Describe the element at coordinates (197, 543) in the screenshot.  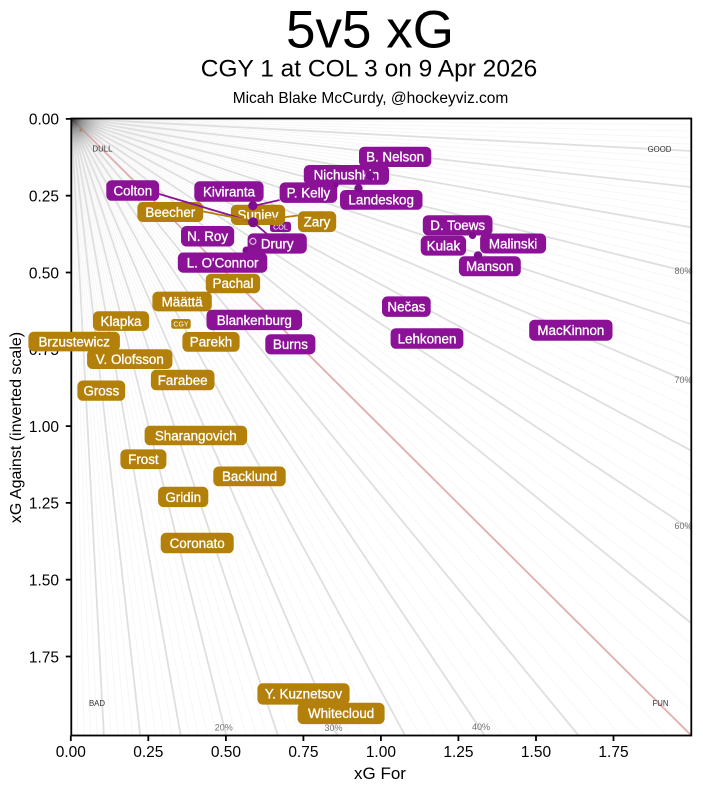
I see `svg-text: Coronato` at that location.